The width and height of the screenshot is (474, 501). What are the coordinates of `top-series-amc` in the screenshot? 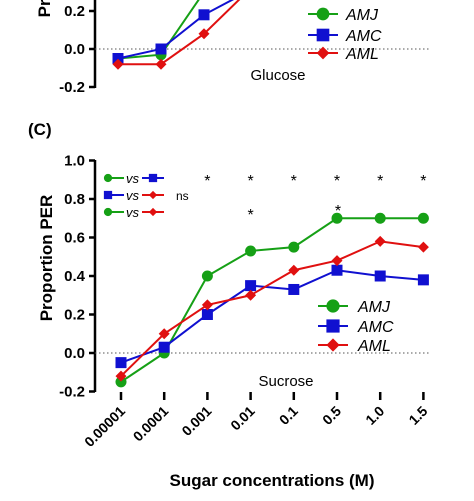 It's located at (173, 32).